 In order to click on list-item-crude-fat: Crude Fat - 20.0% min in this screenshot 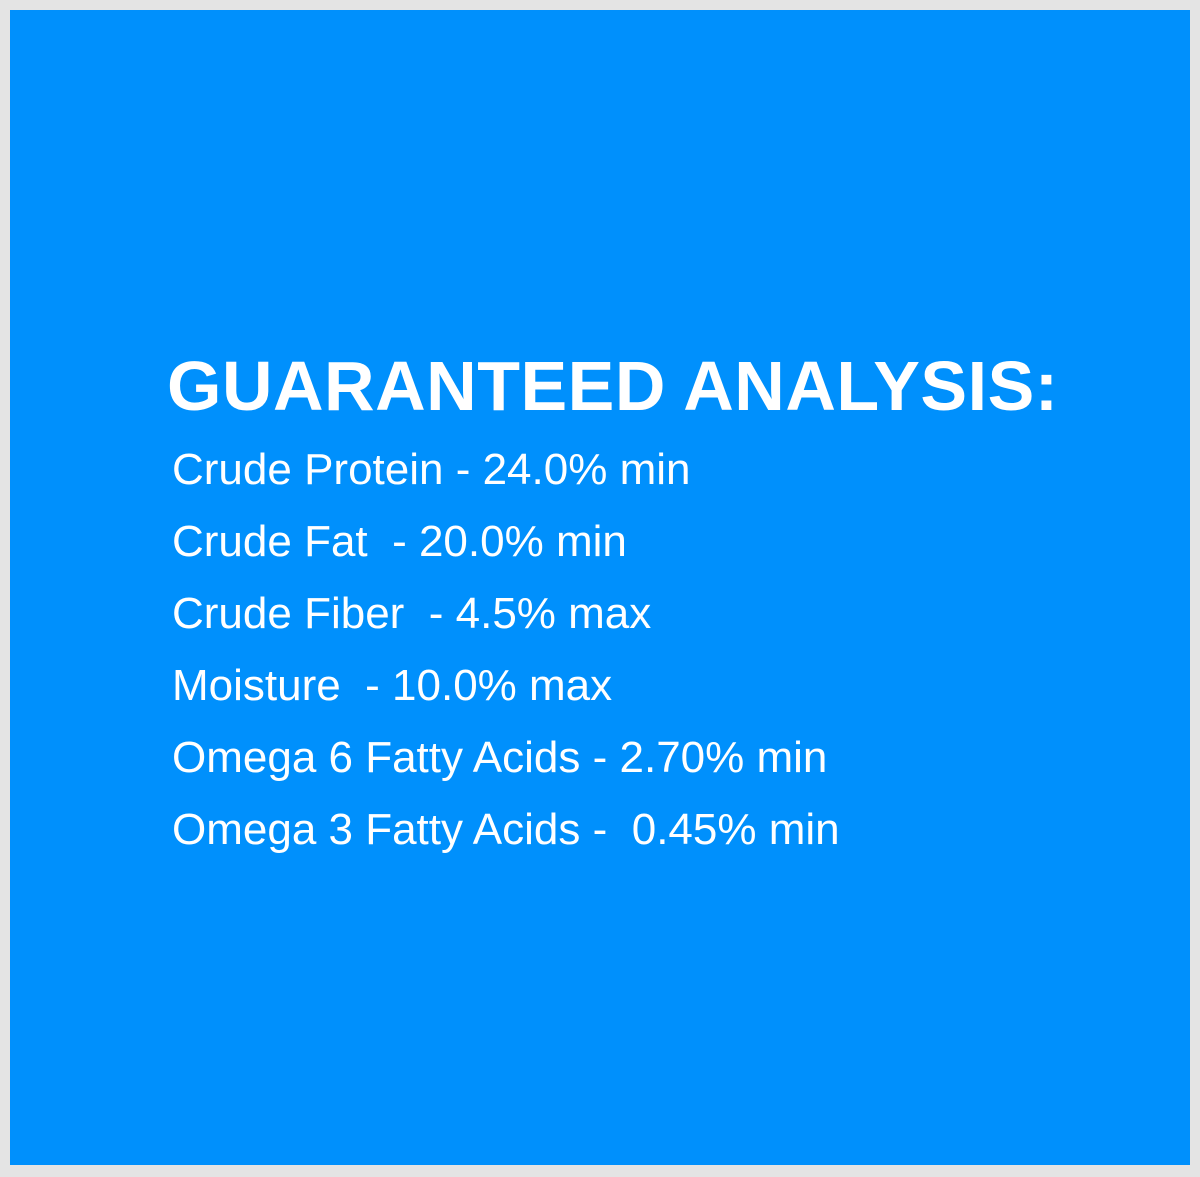, I will do `click(399, 541)`.